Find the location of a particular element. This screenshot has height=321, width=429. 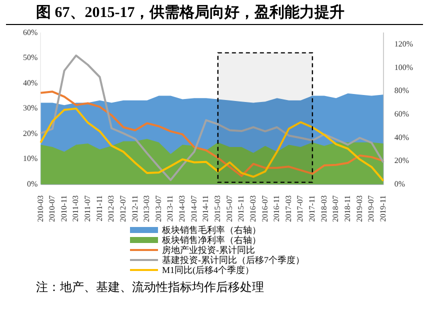

text: 注：地产、基建、流动性指标均作后移处理 is located at coordinates (150, 287).